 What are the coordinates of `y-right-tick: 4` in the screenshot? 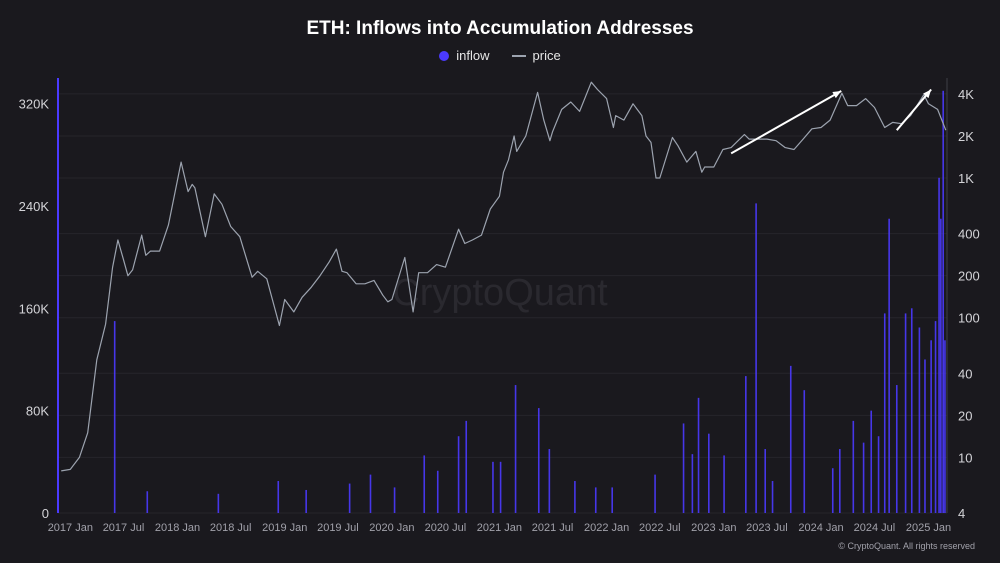 It's located at (961, 513).